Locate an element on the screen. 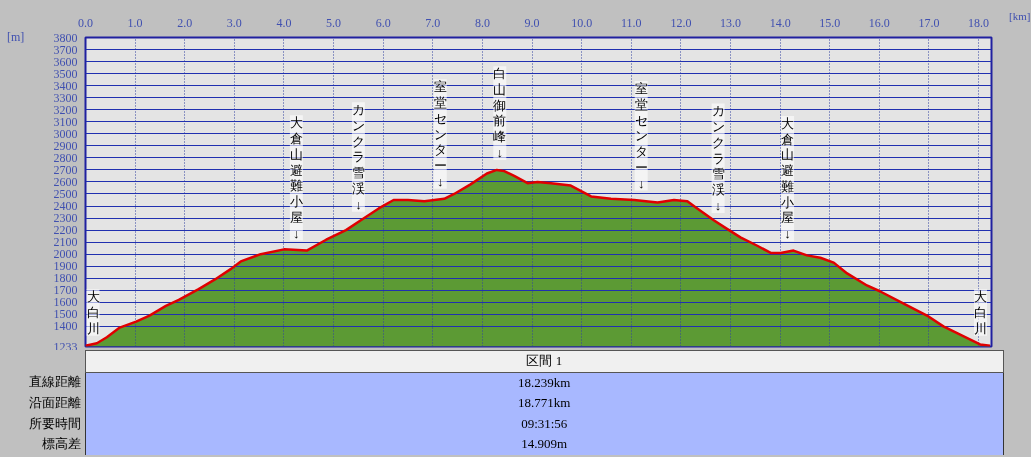 The image size is (1031, 457). y-tick-label: 3700 is located at coordinates (65, 49).